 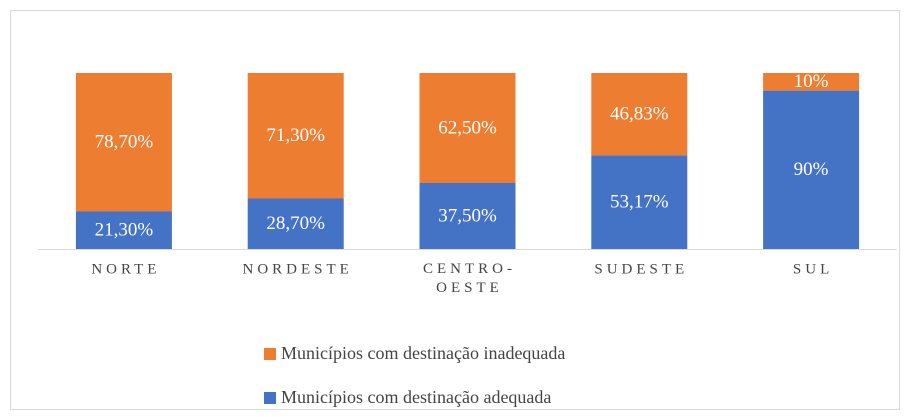 I want to click on x-tick-label: SUDESTE, so click(x=641, y=269).